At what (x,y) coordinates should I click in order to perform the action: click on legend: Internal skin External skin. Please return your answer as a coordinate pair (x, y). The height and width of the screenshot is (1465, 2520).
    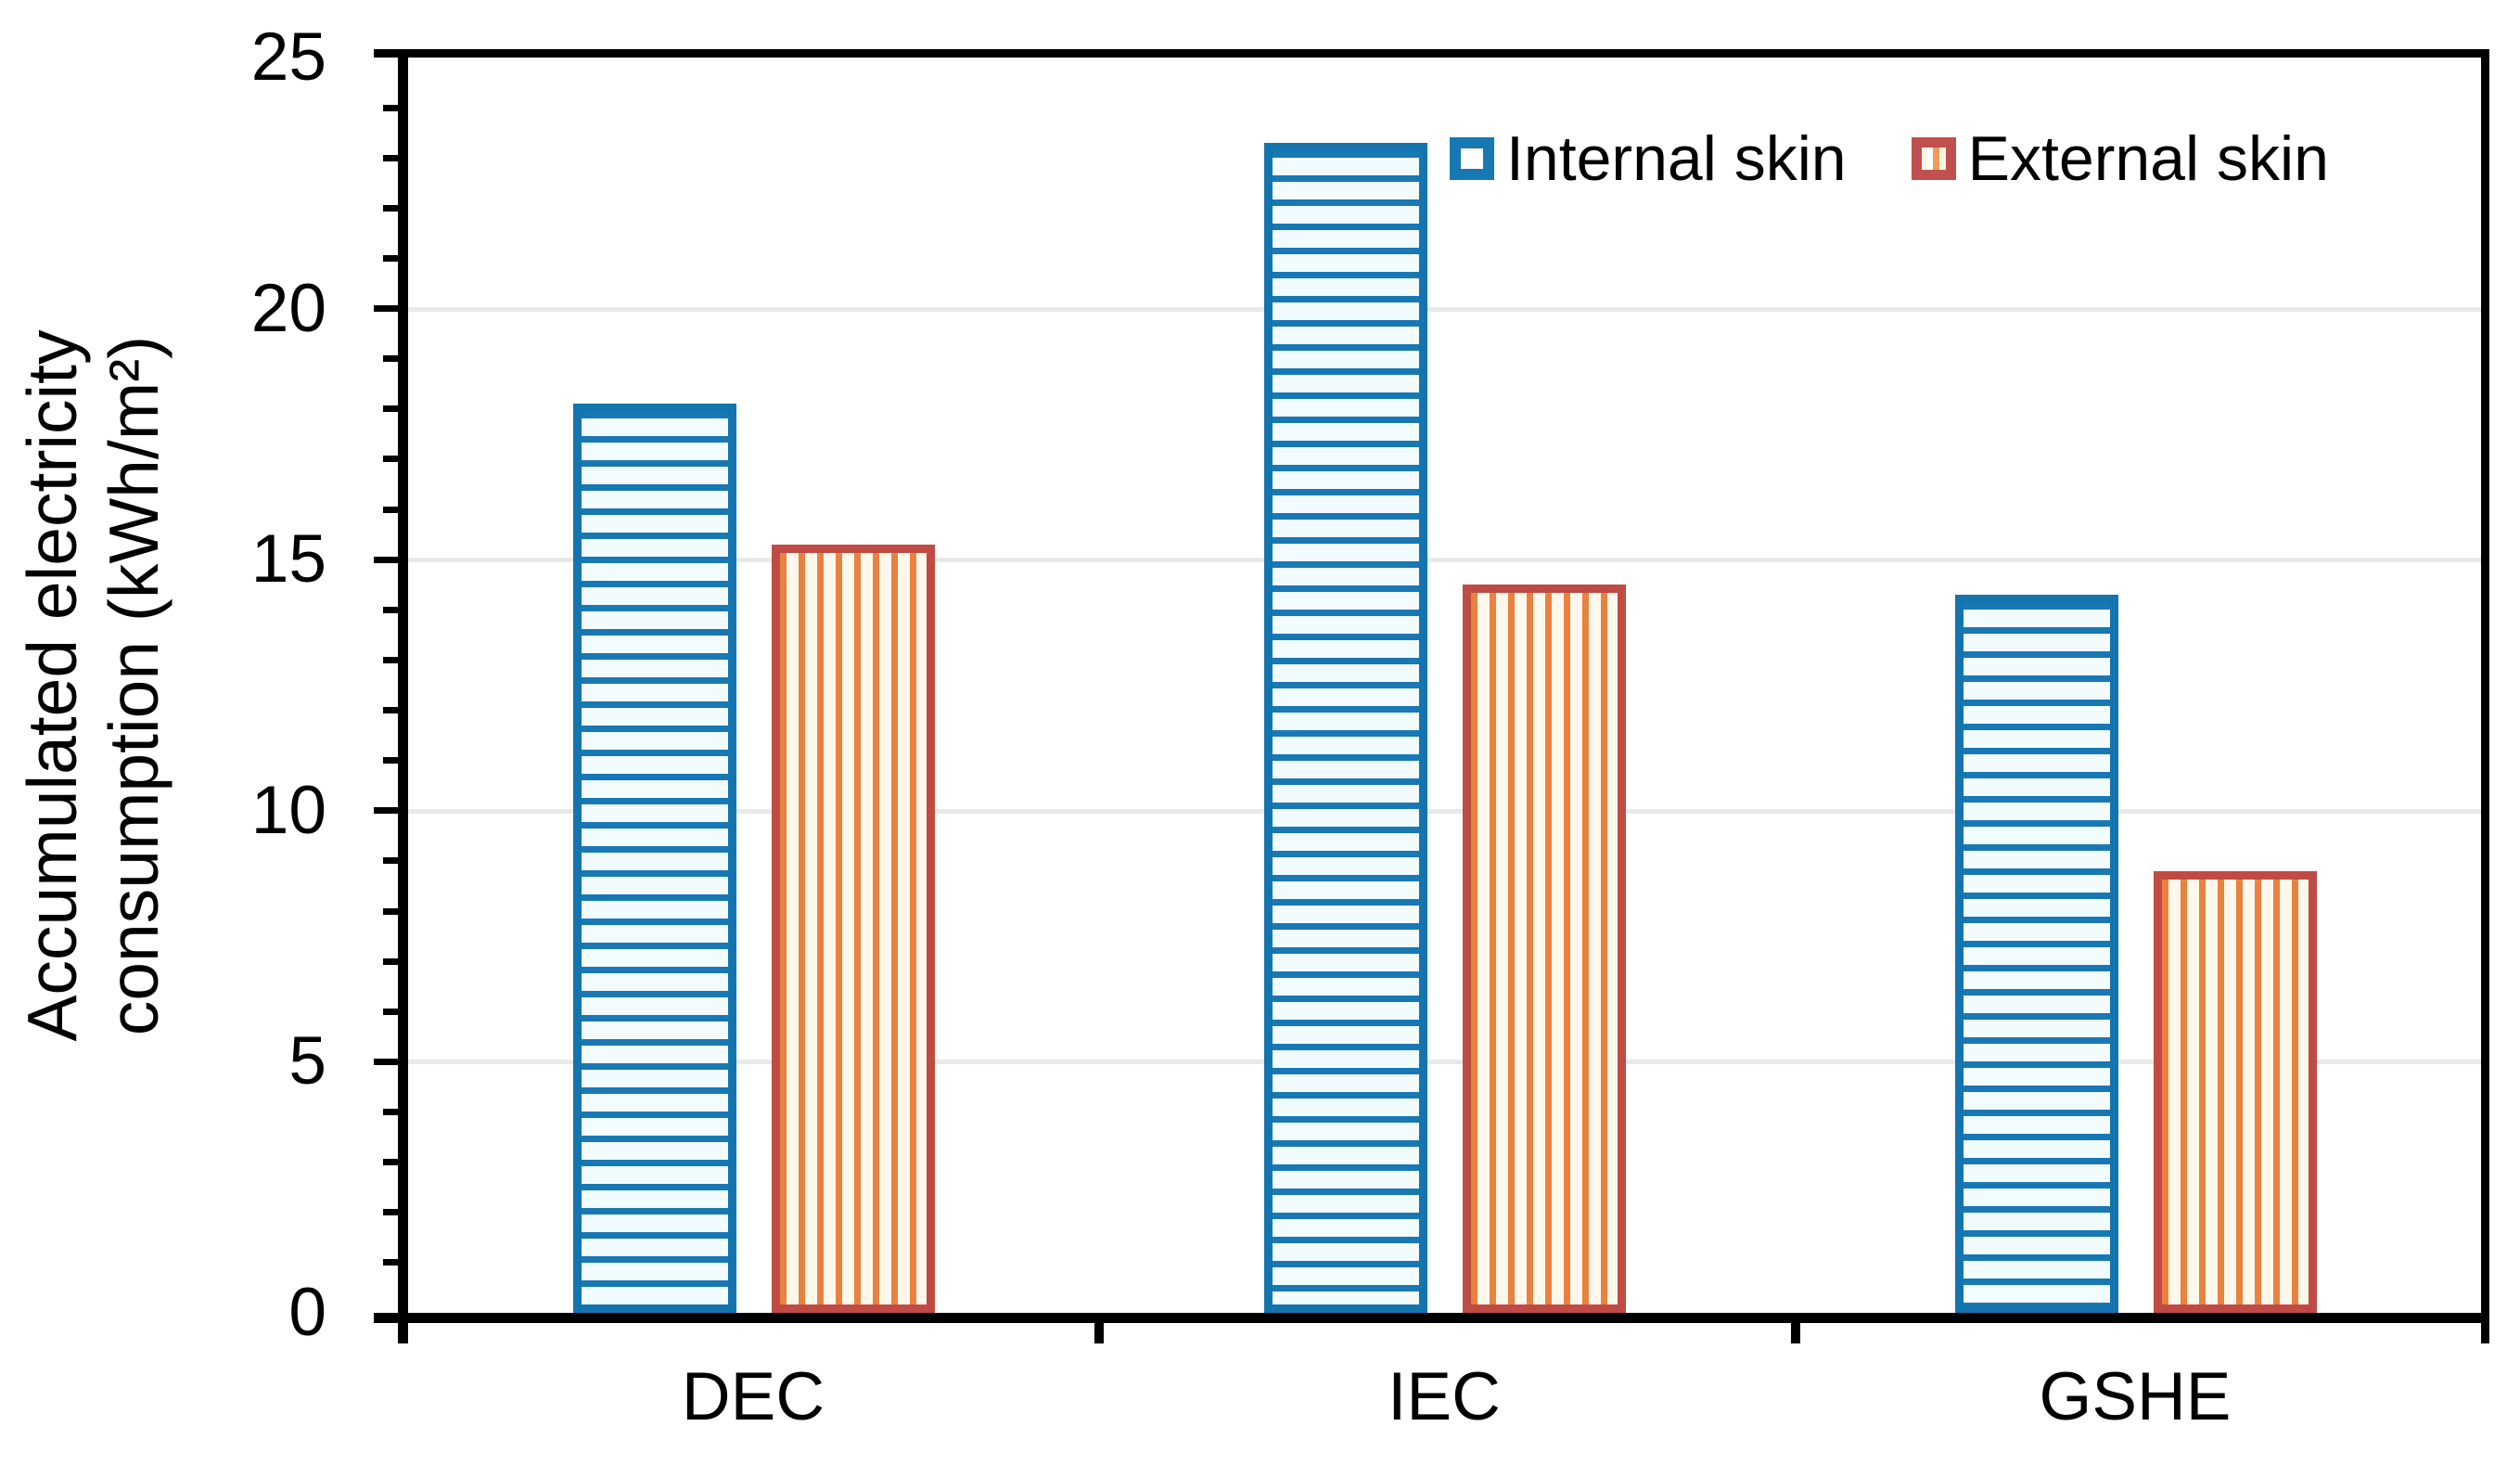
    Looking at the image, I should click on (1889, 159).